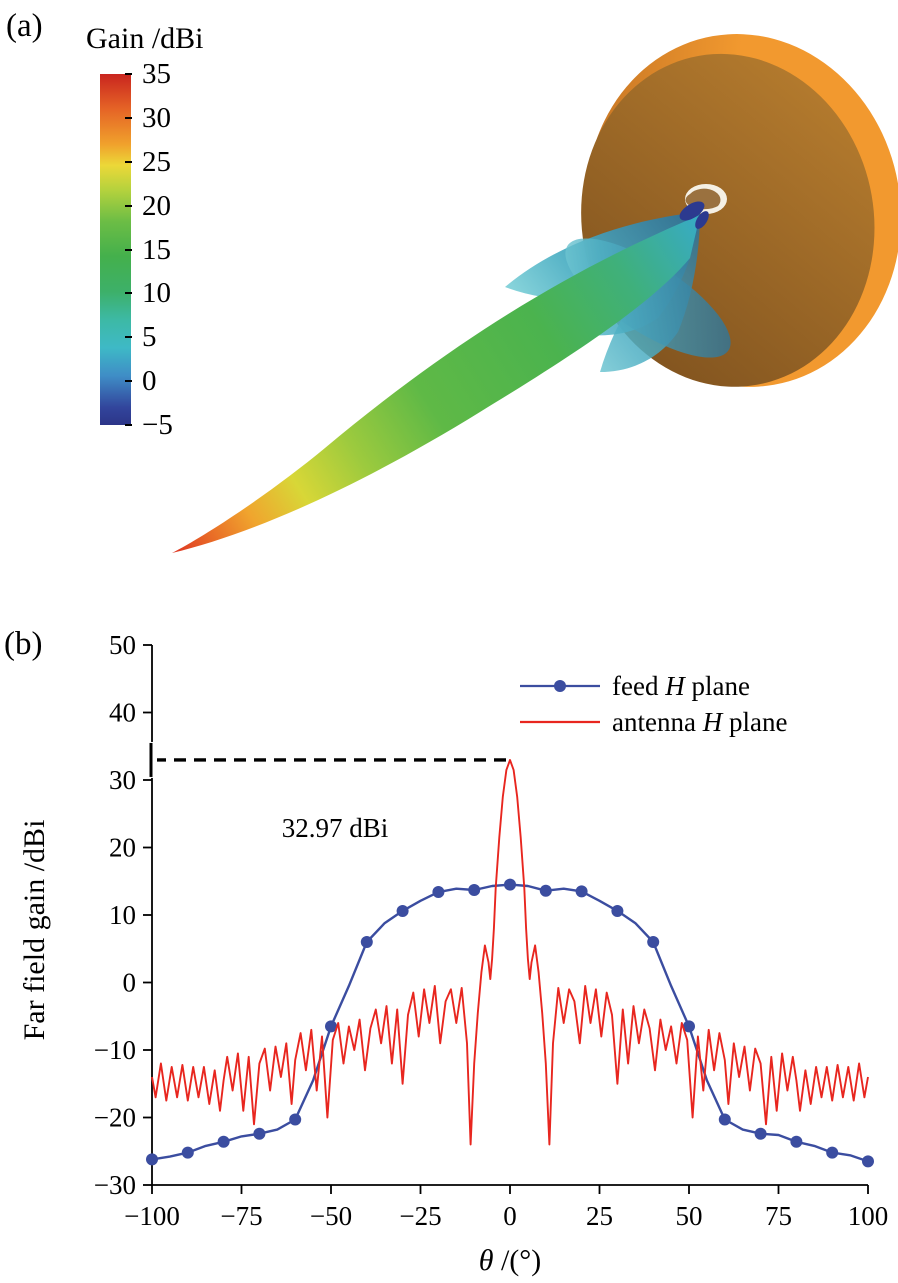  Describe the element at coordinates (149, 337) in the screenshot. I see `colorbar-tick-label: 5` at that location.